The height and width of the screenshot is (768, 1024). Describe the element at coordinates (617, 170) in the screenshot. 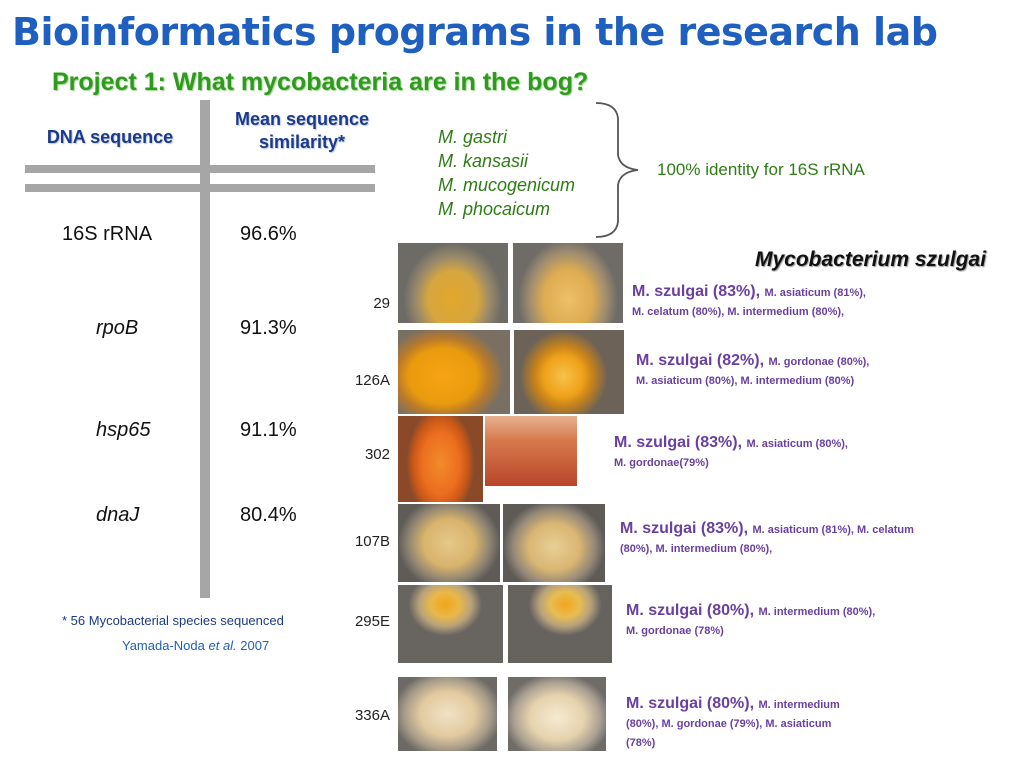

I see `curly-brace-icon` at that location.